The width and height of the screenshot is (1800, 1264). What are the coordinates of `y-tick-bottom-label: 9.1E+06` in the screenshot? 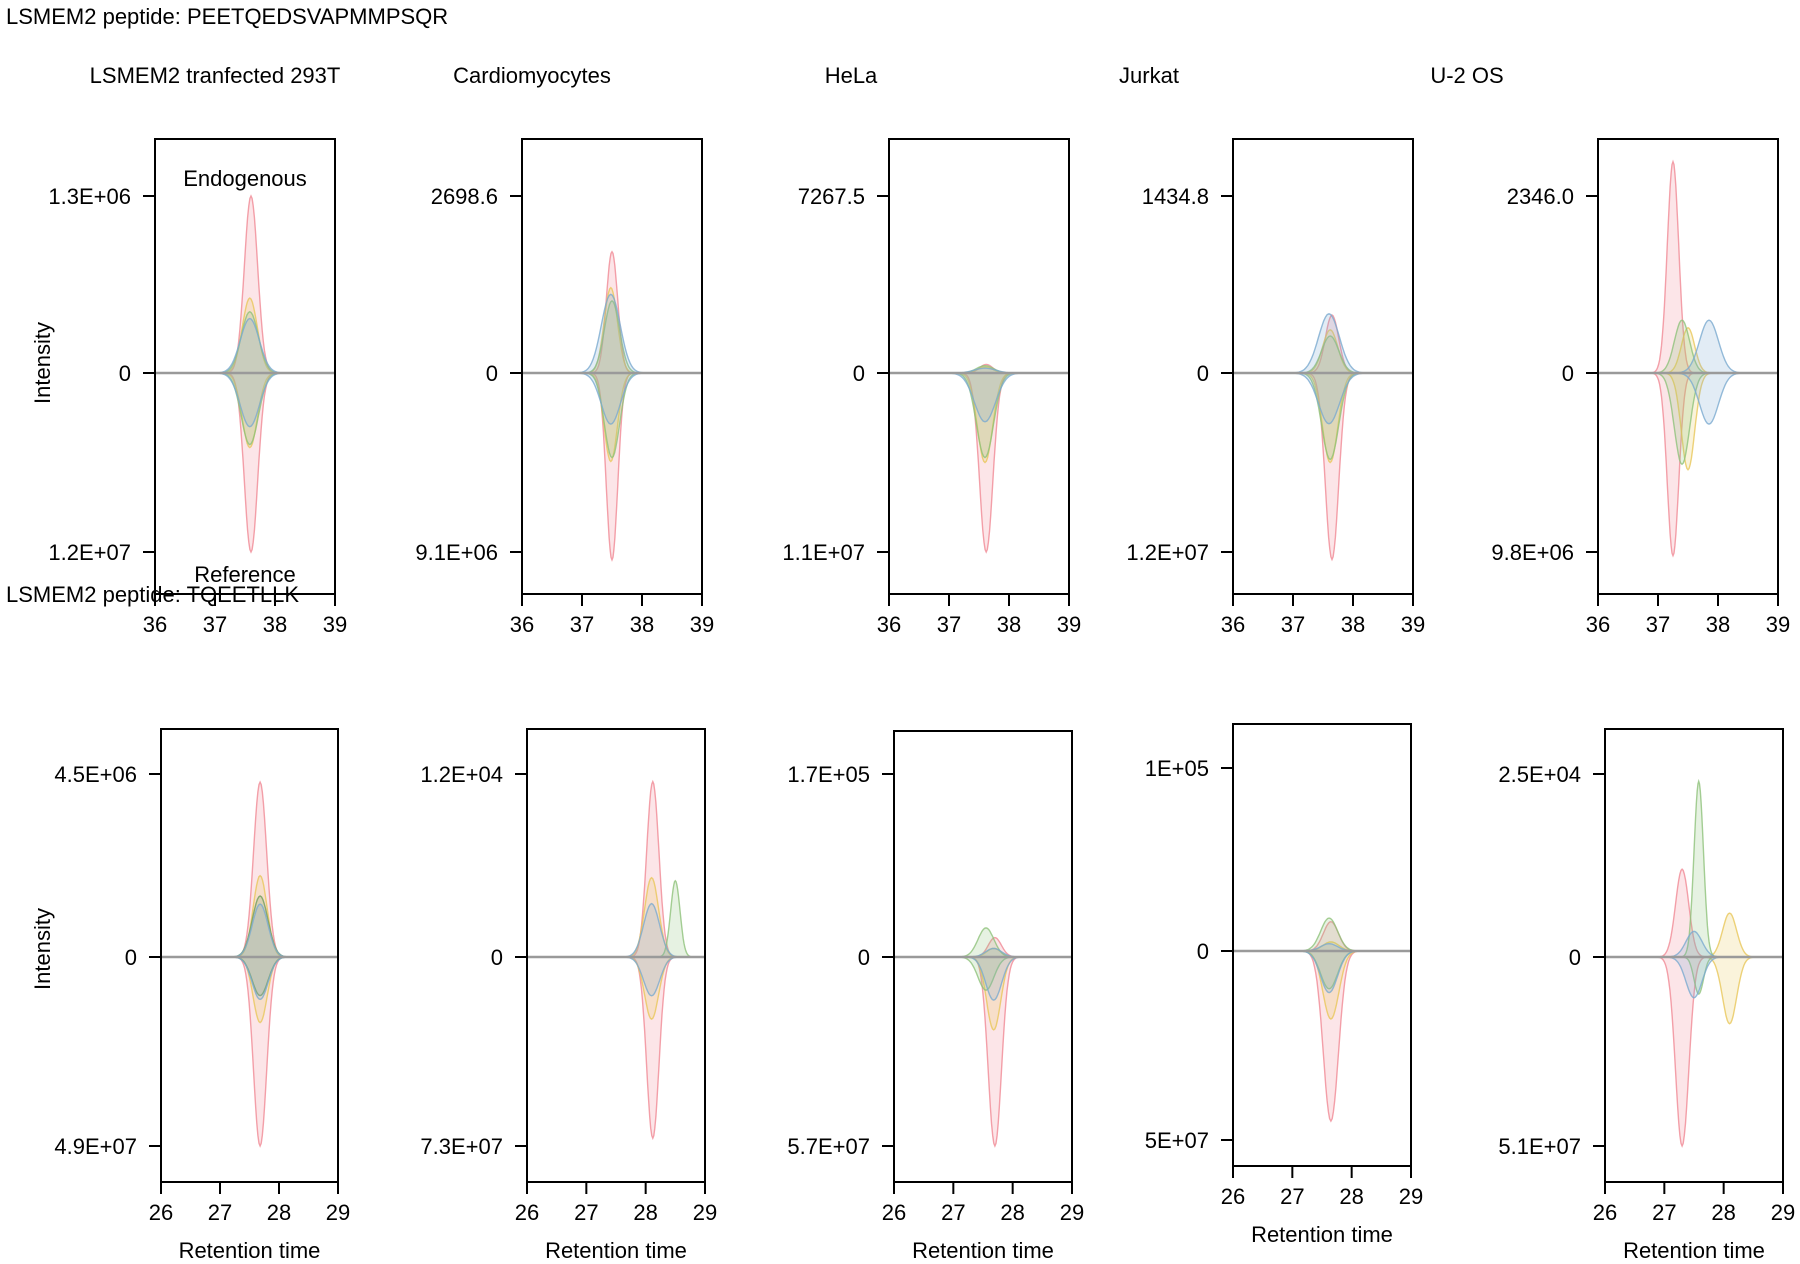 It's located at (456, 552).